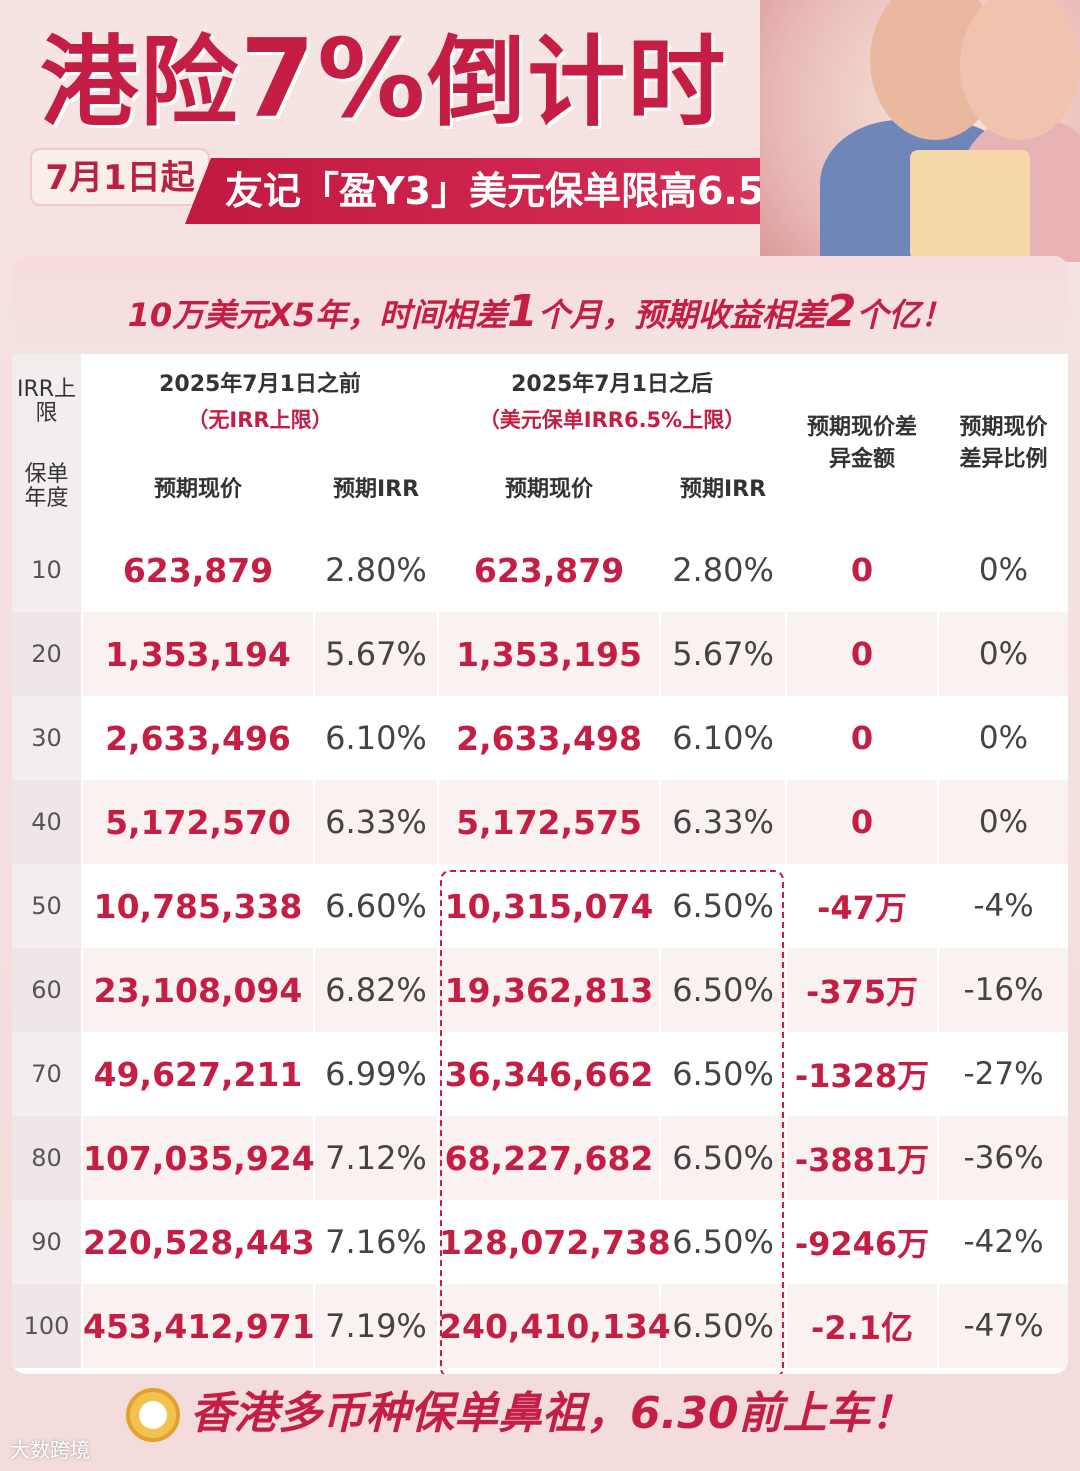 This screenshot has height=1471, width=1080. What do you see at coordinates (841, 311) in the screenshot?
I see `headline-num2: 2` at bounding box center [841, 311].